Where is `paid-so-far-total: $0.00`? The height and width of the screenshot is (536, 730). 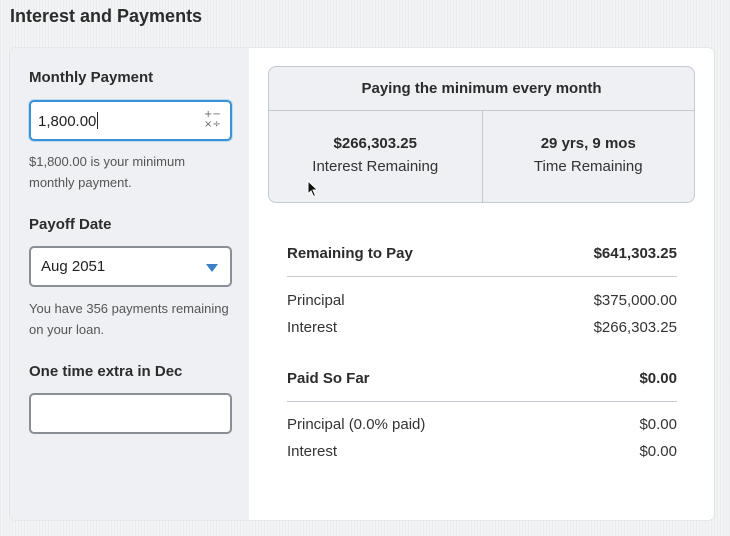 paid-so-far-total: $0.00 is located at coordinates (658, 378).